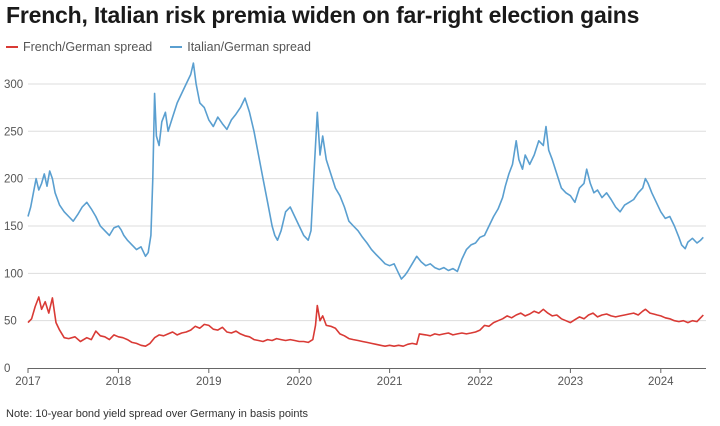 The image size is (720, 426). Describe the element at coordinates (12, 47) in the screenshot. I see `legend-swatch-french` at that location.